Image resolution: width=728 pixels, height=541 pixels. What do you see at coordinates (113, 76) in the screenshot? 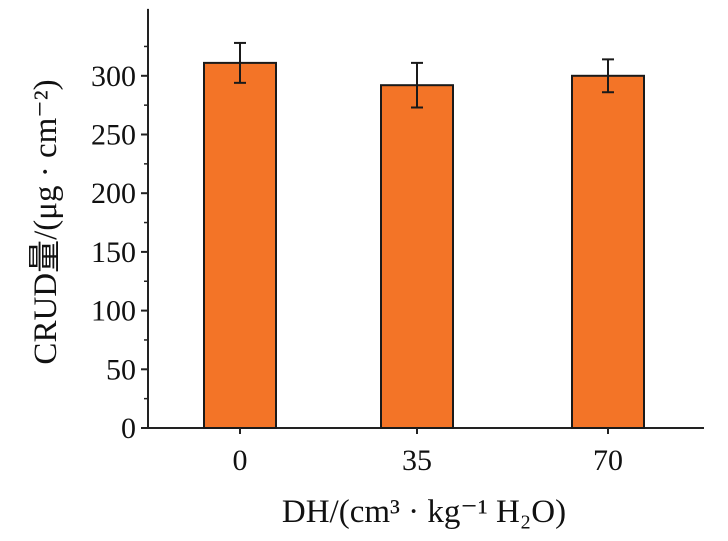
I see `y-tick-label: 300` at bounding box center [113, 76].